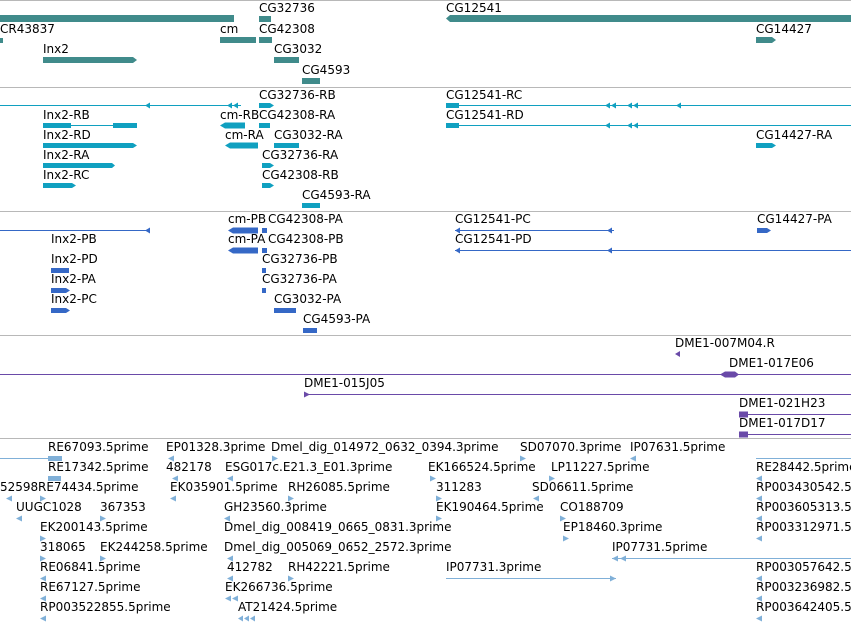  I want to click on est-label: RE17342.5prime, so click(98, 467).